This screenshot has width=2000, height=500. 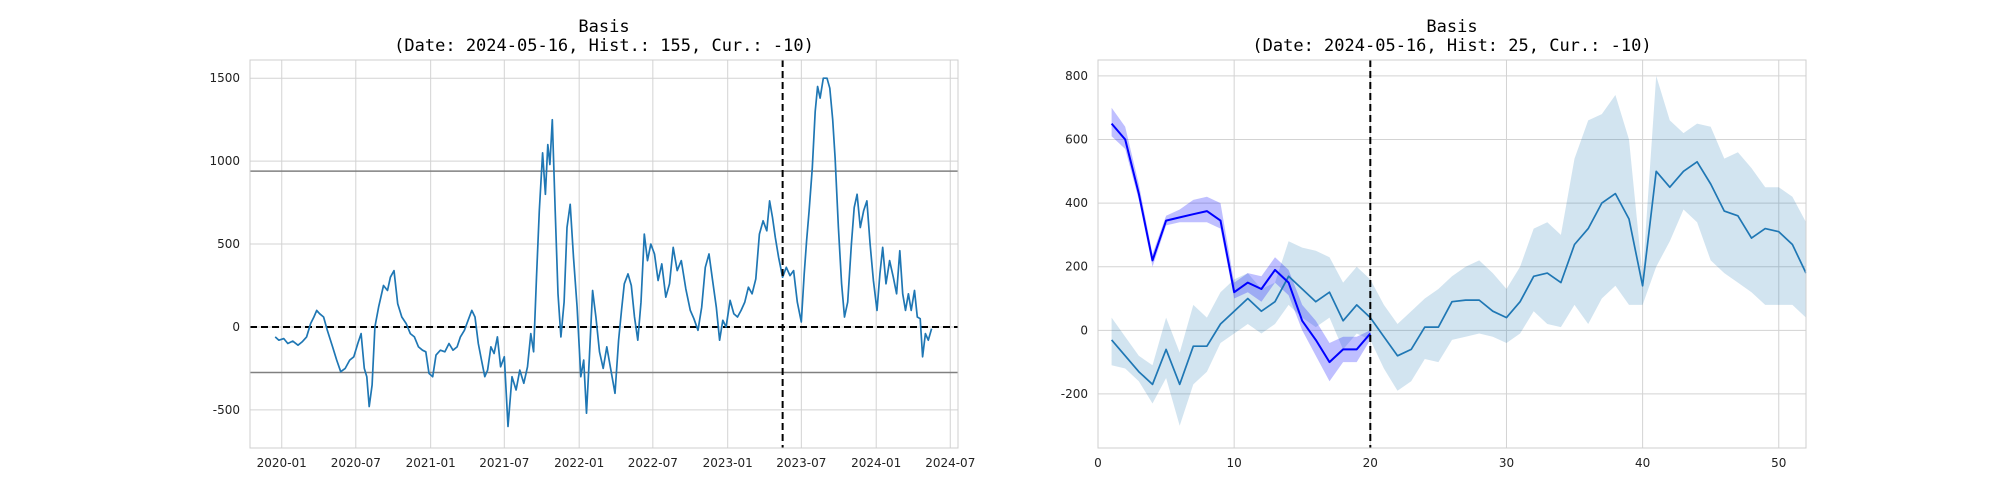 I want to click on y-tick-label: 1500, so click(x=224, y=78).